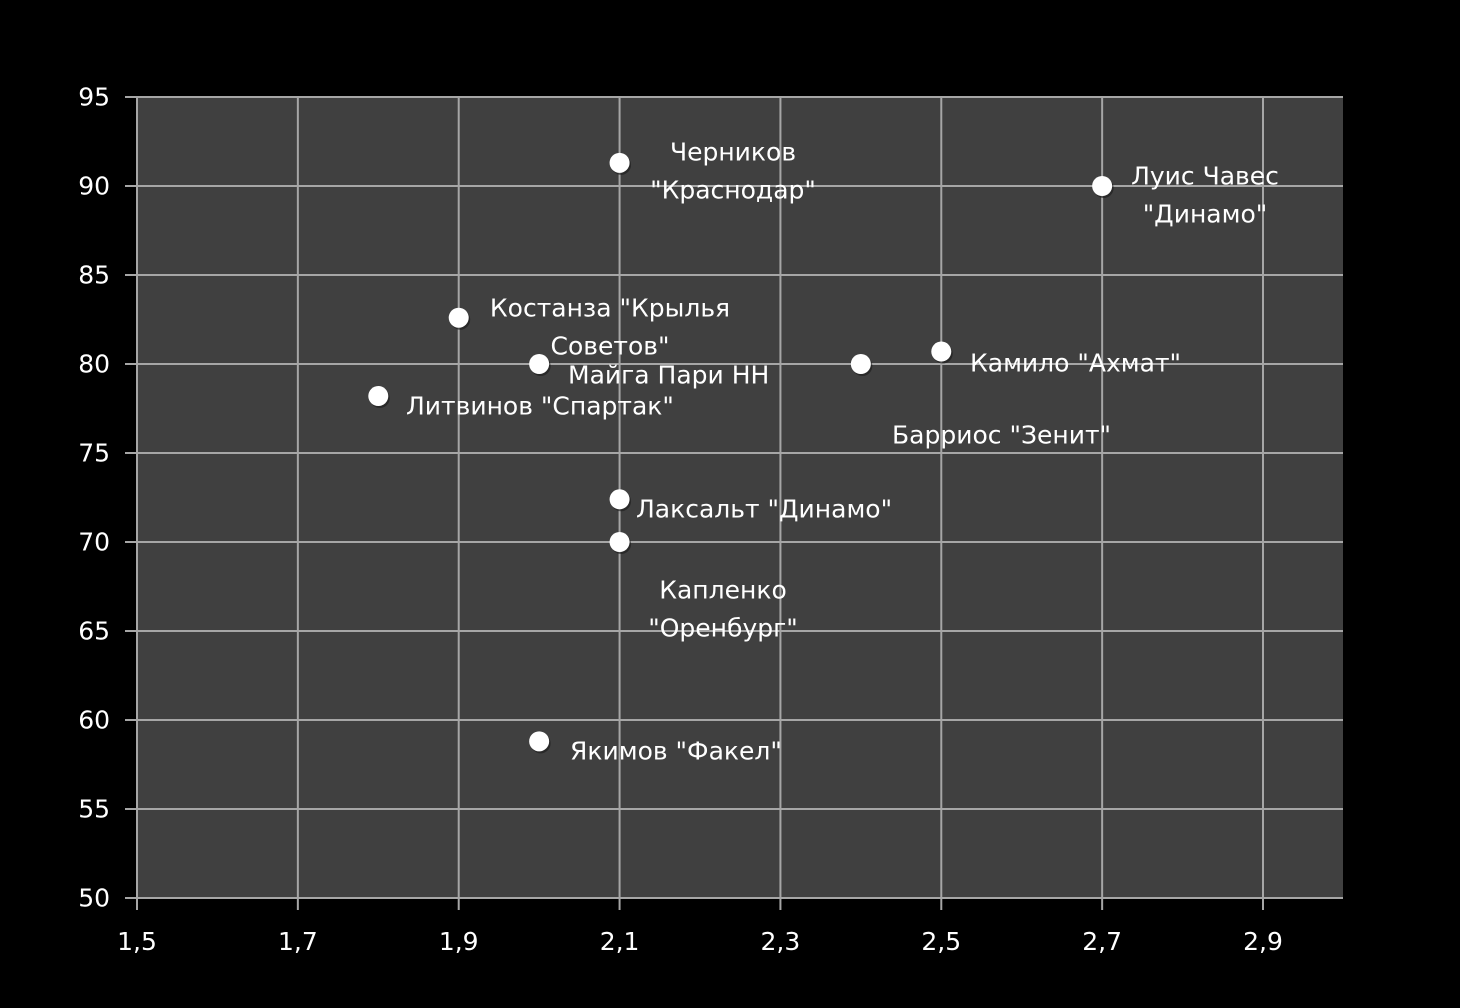 The image size is (1460, 1008). Describe the element at coordinates (94, 186) in the screenshot. I see `y-tick-label: 90` at that location.